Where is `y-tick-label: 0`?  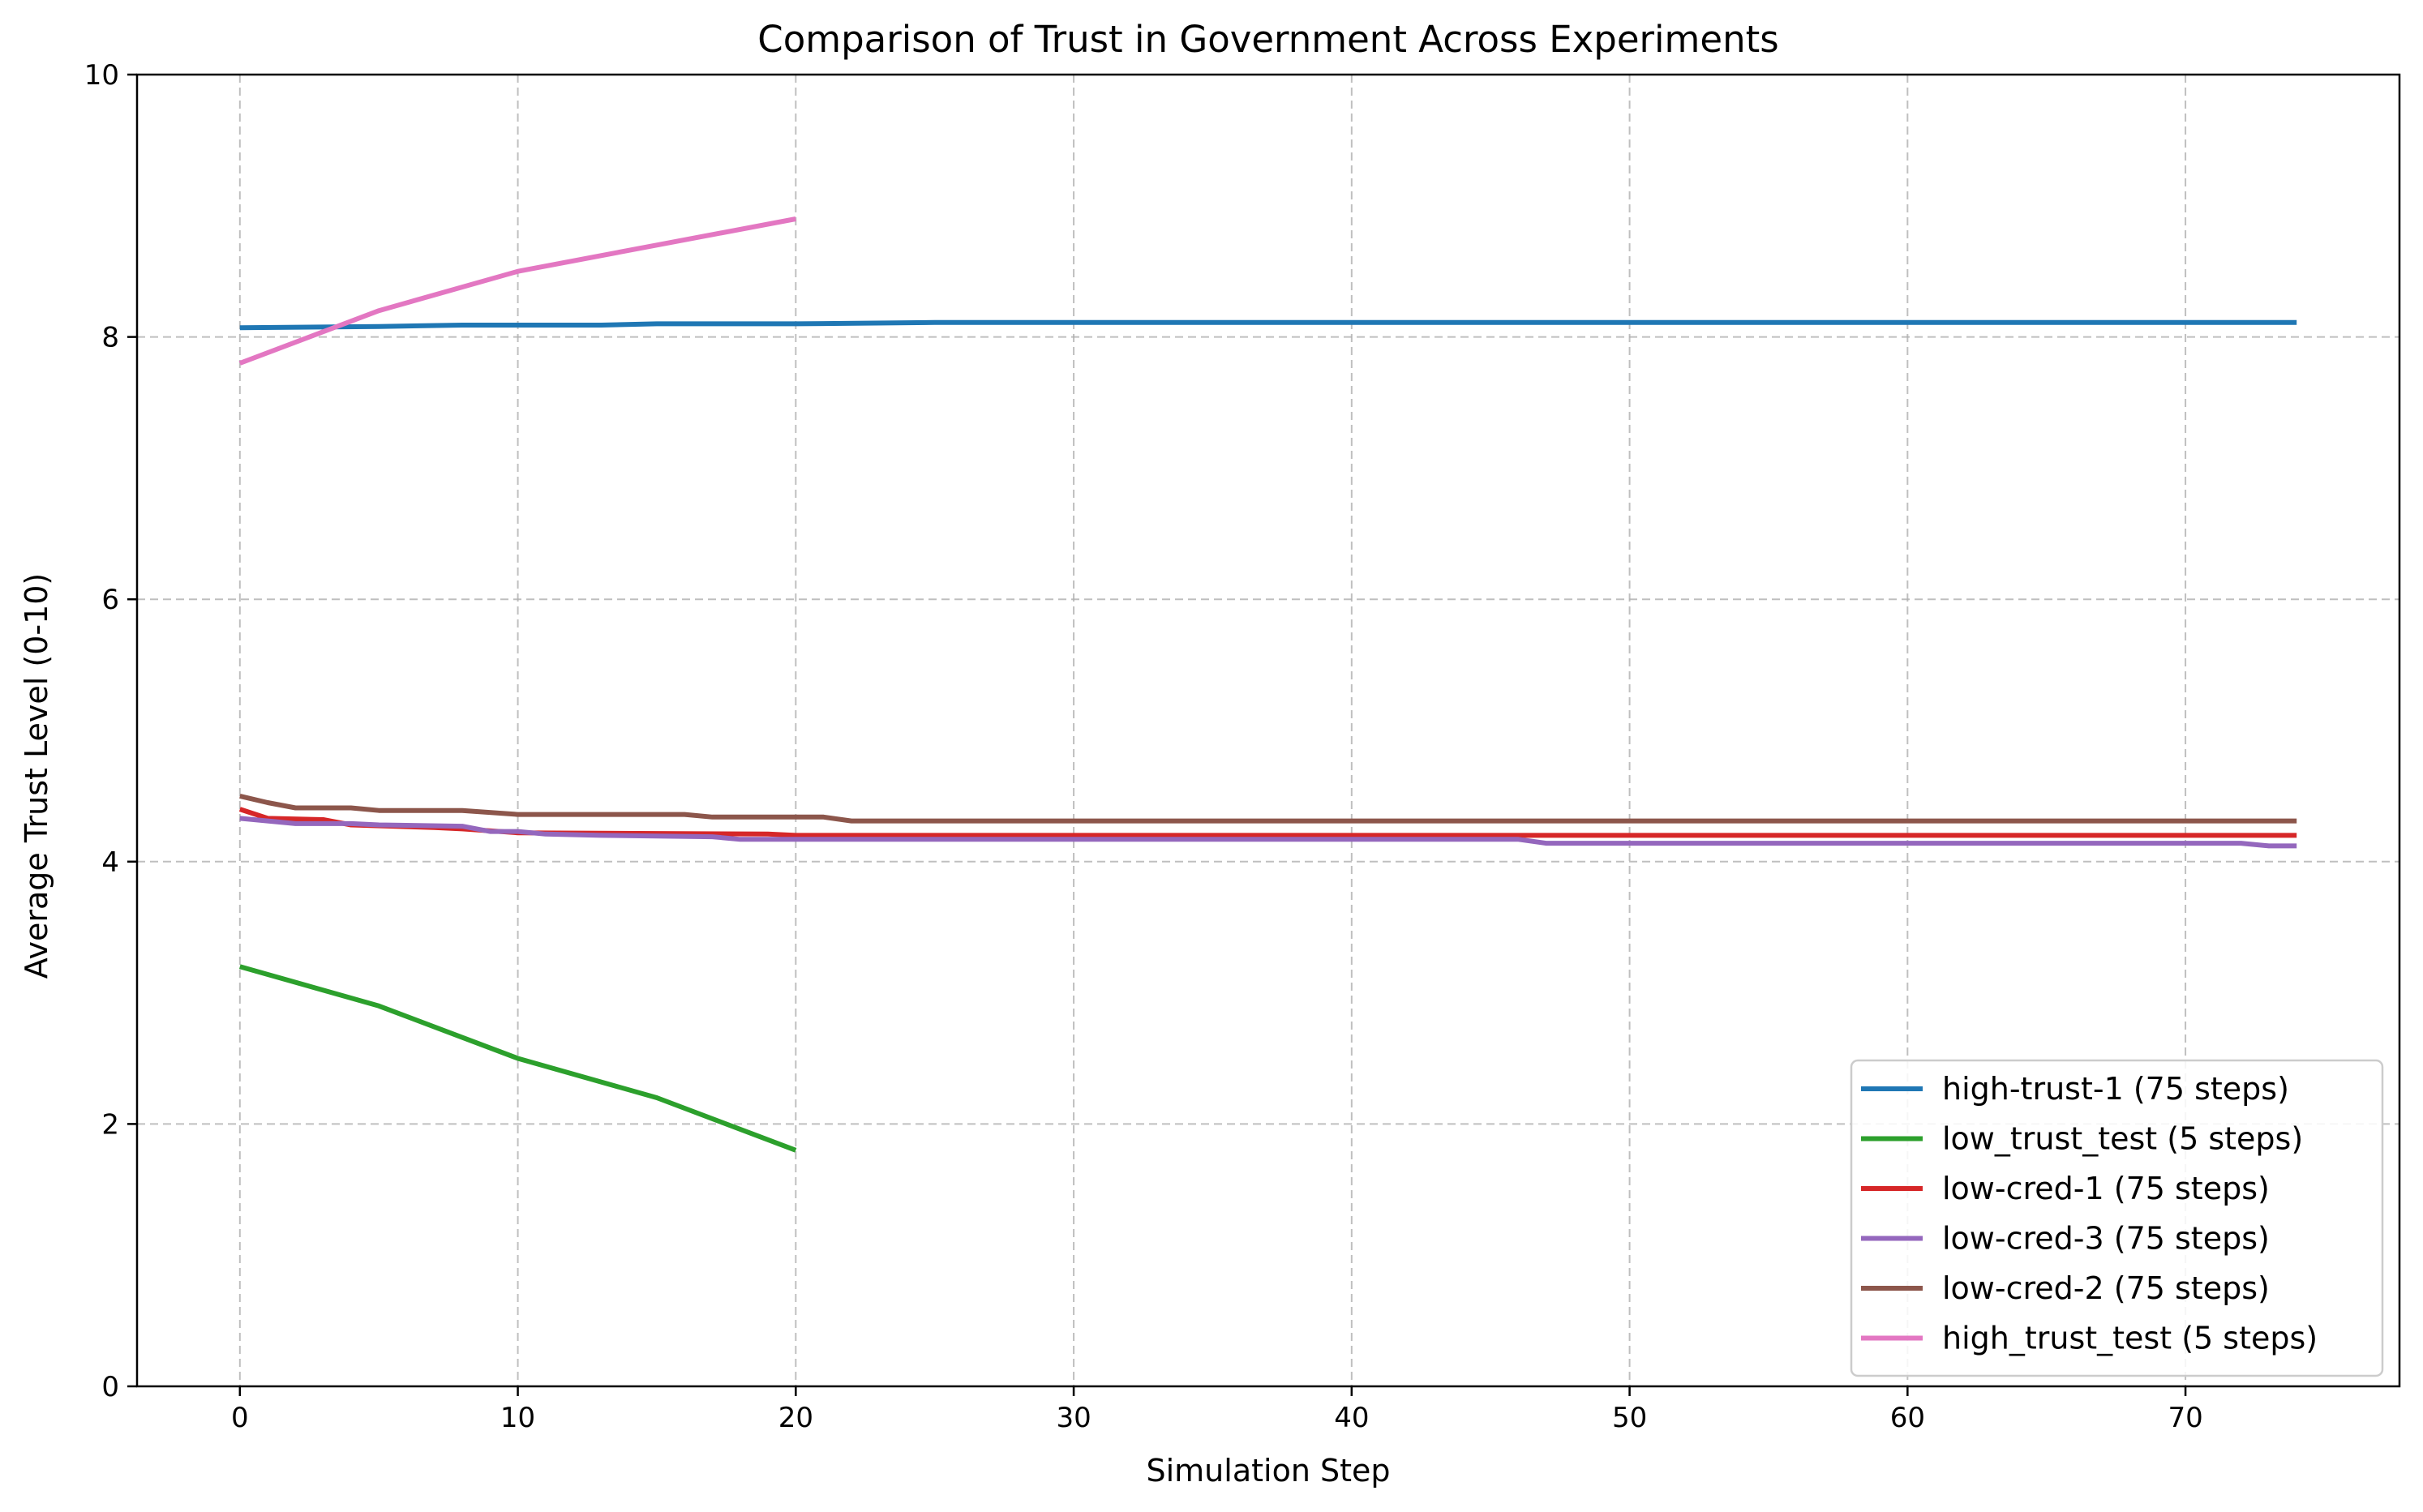
y-tick-label: 0 is located at coordinates (110, 1387).